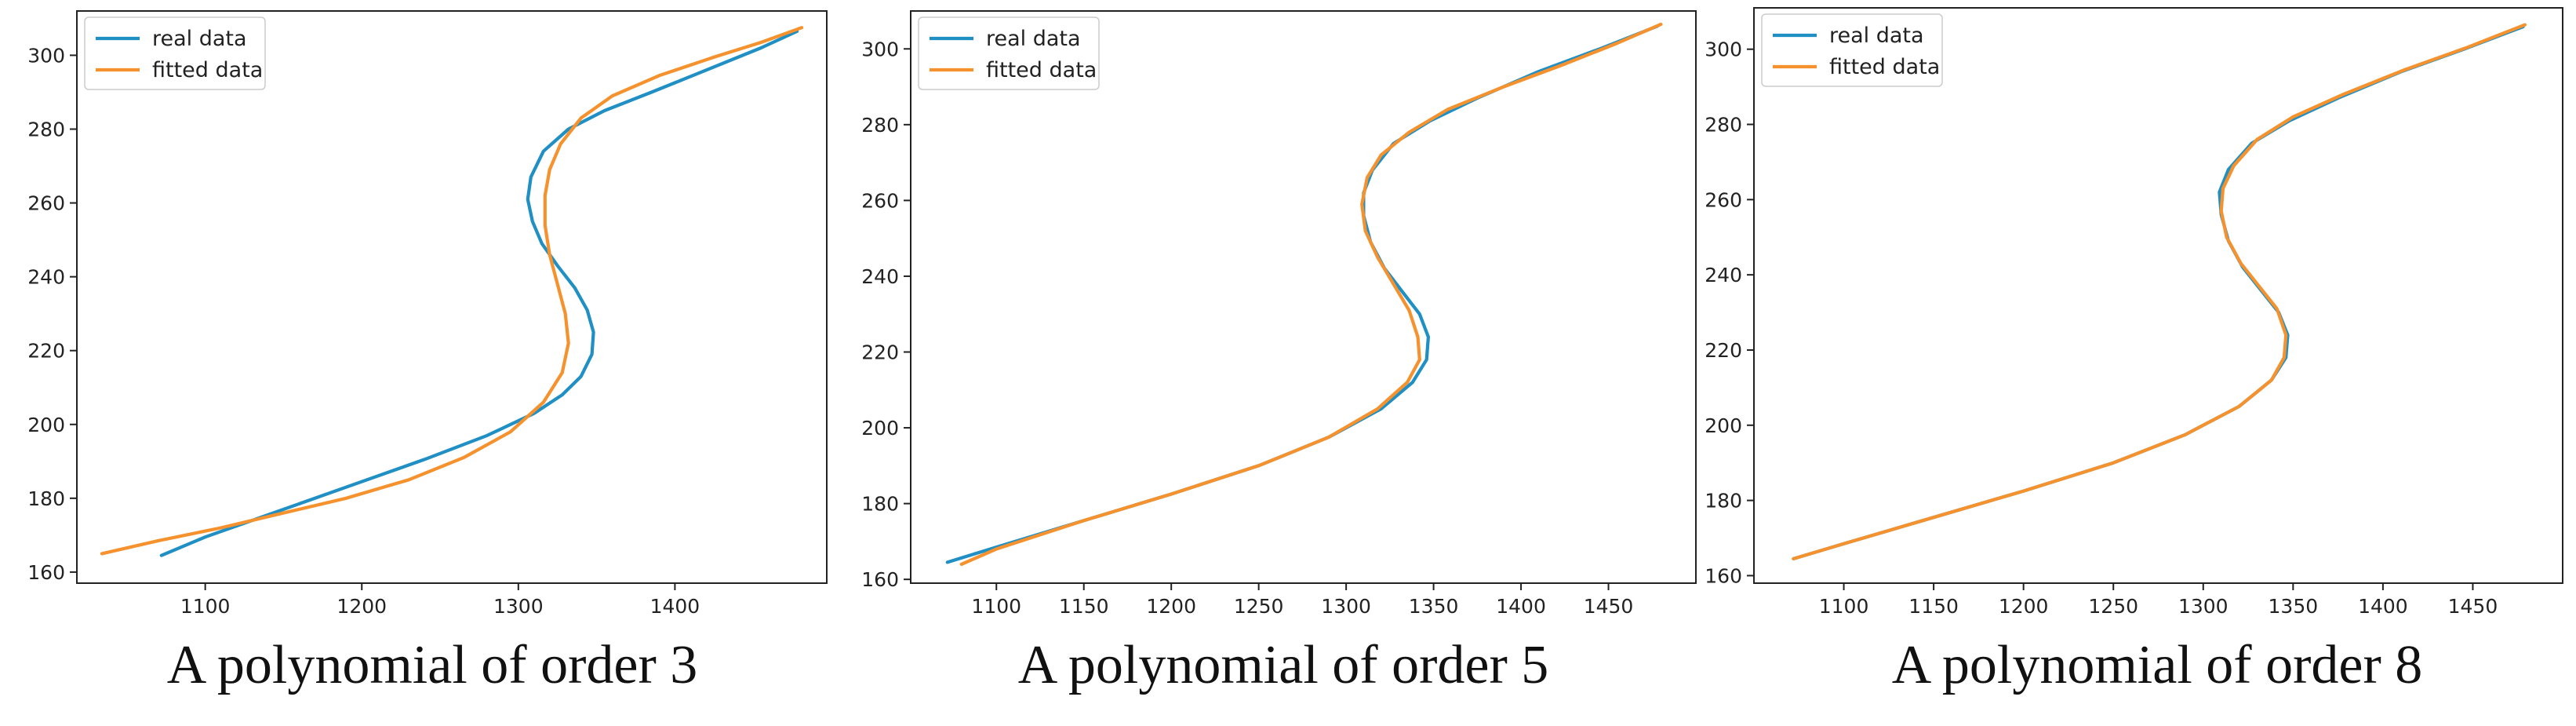 This screenshot has width=2576, height=726. Describe the element at coordinates (432, 665) in the screenshot. I see `caption-order-3: A polynomial of order 3` at that location.